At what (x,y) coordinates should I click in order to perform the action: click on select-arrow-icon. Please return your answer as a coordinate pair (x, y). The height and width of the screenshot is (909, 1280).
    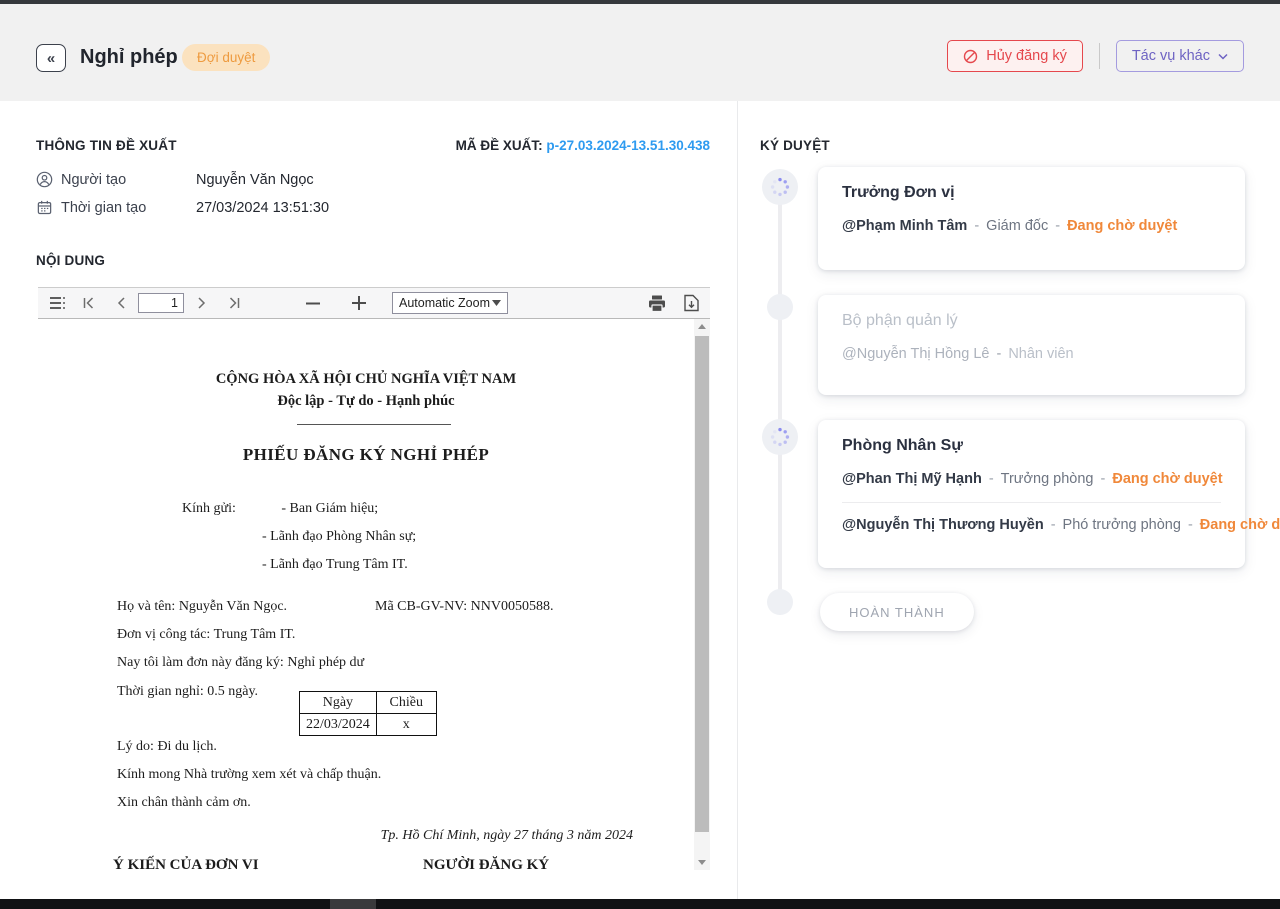
    Looking at the image, I should click on (496, 303).